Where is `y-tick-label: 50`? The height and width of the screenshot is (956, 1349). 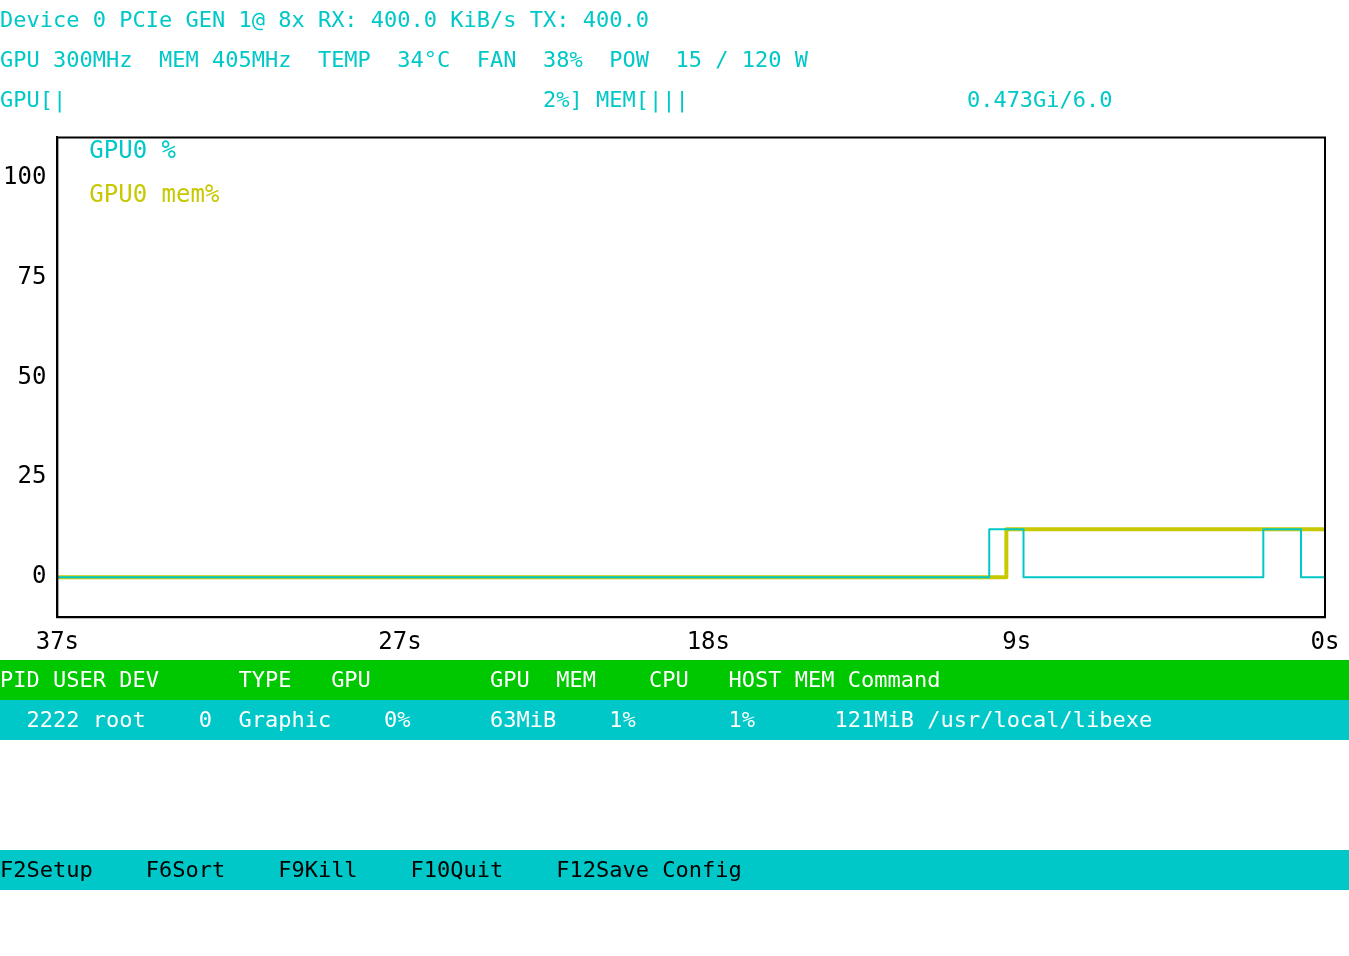 y-tick-label: 50 is located at coordinates (32, 375).